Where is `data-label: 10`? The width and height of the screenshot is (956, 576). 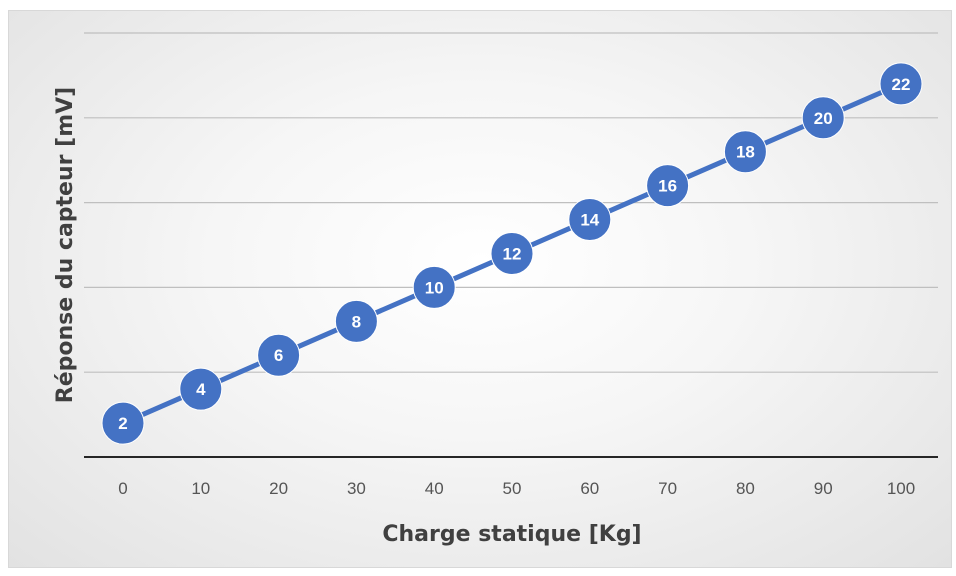 data-label: 10 is located at coordinates (434, 287).